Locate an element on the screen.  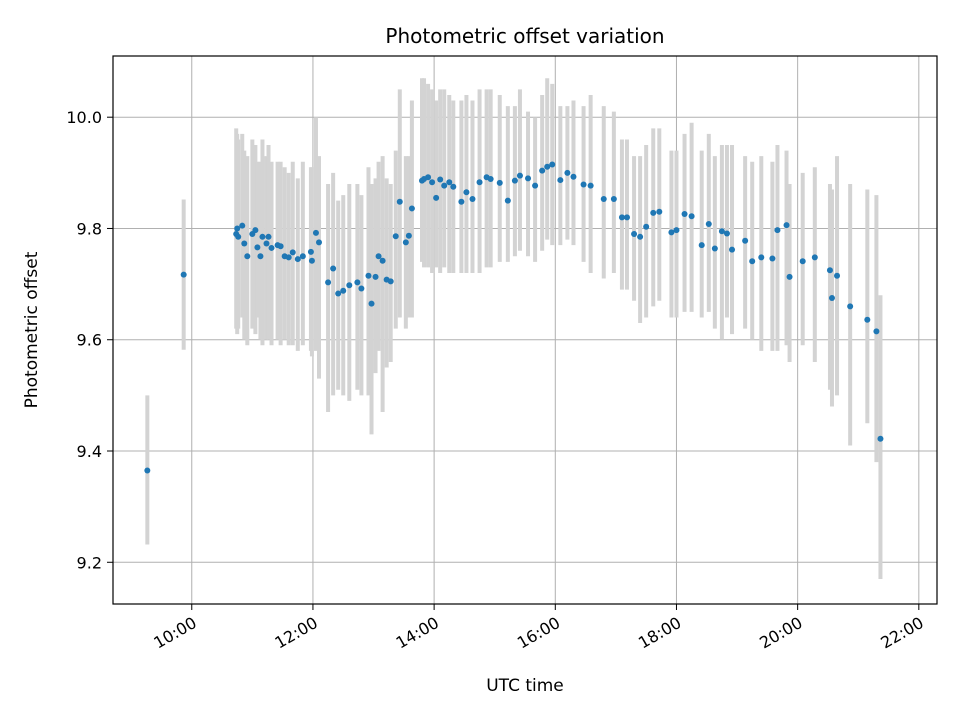
chart-title: Photometric offset variation is located at coordinates (524, 36).